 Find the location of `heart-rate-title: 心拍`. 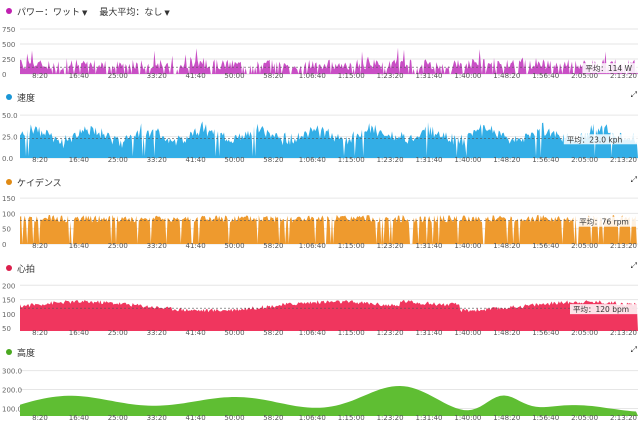

heart-rate-title: 心拍 is located at coordinates (26, 269).